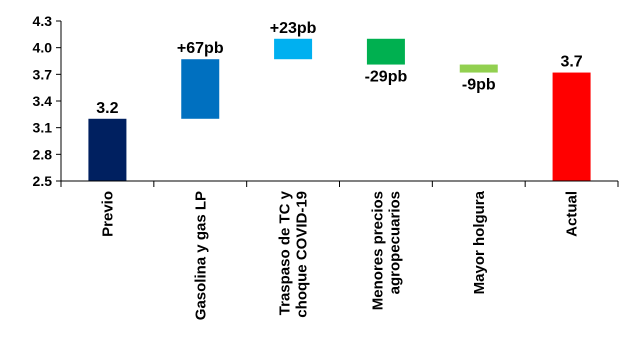 The image size is (621, 341). I want to click on category-label: Traspaso de TC y choque COVID-19, so click(294, 253).